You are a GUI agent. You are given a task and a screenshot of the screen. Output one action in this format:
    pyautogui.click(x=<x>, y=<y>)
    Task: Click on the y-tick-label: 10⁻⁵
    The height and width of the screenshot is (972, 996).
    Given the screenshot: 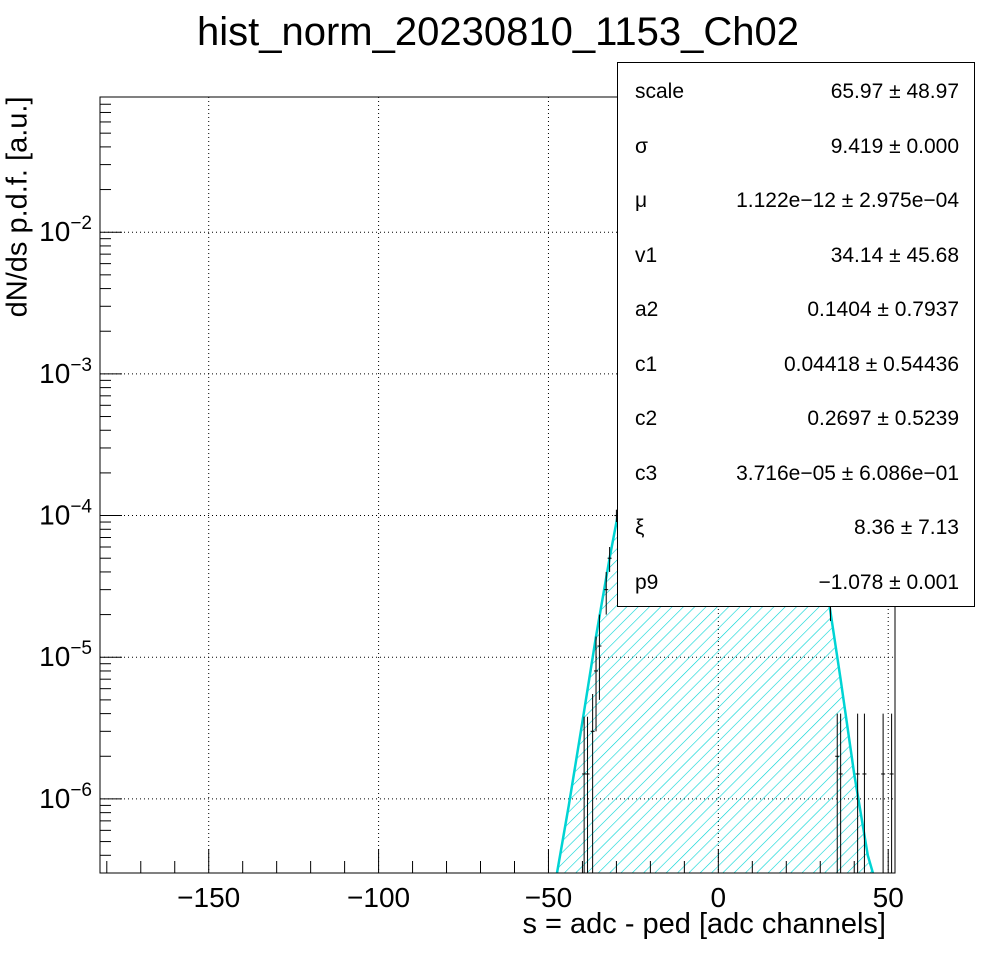 What is the action you would take?
    pyautogui.click(x=65, y=655)
    